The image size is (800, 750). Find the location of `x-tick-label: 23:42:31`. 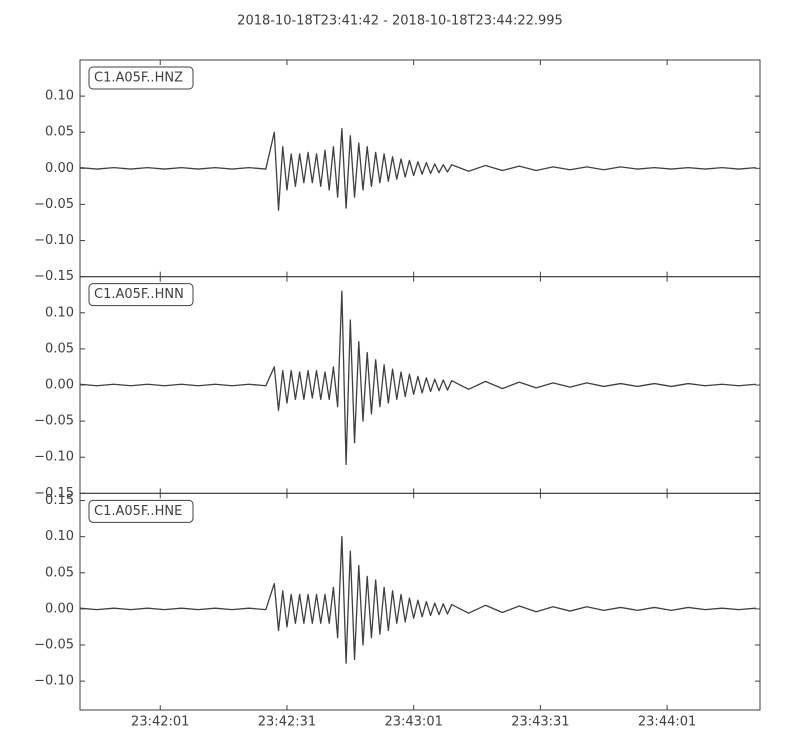

x-tick-label: 23:42:31 is located at coordinates (287, 722).